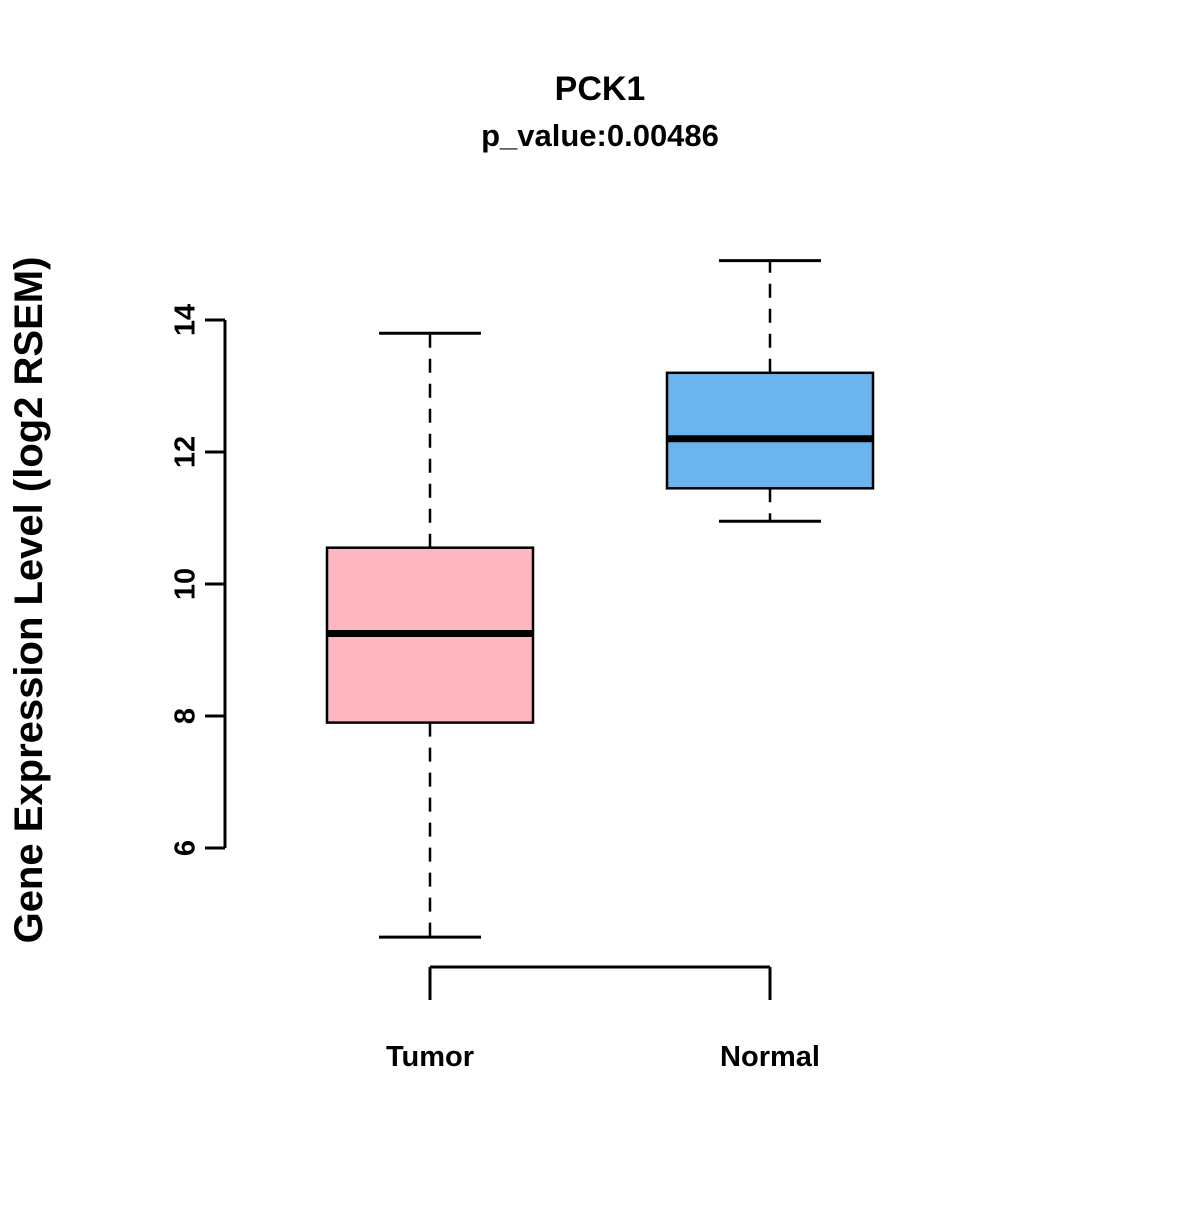 This screenshot has width=1200, height=1205. I want to click on group-label-normal: Normal, so click(770, 1057).